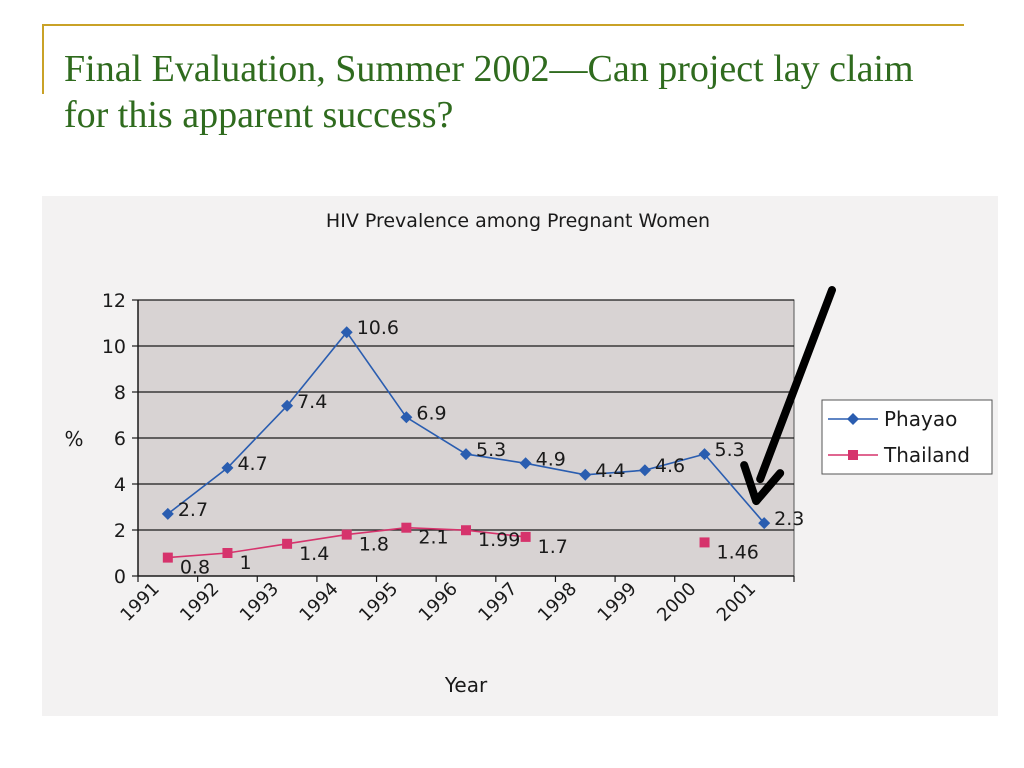 The width and height of the screenshot is (1024, 768). What do you see at coordinates (518, 221) in the screenshot?
I see `chart-title: HIV Prevalence among Pregnant Women` at bounding box center [518, 221].